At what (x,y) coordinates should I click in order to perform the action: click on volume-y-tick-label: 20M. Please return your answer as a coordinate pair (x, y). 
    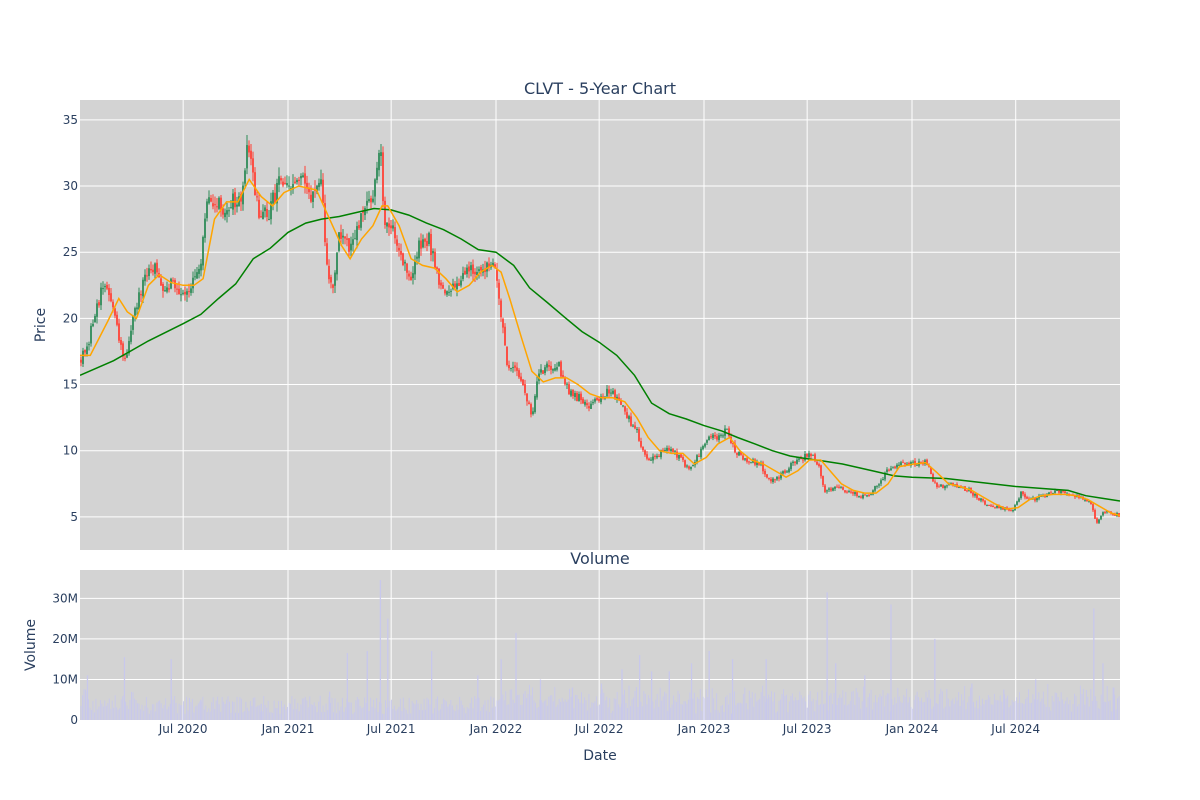
    Looking at the image, I should click on (65, 639).